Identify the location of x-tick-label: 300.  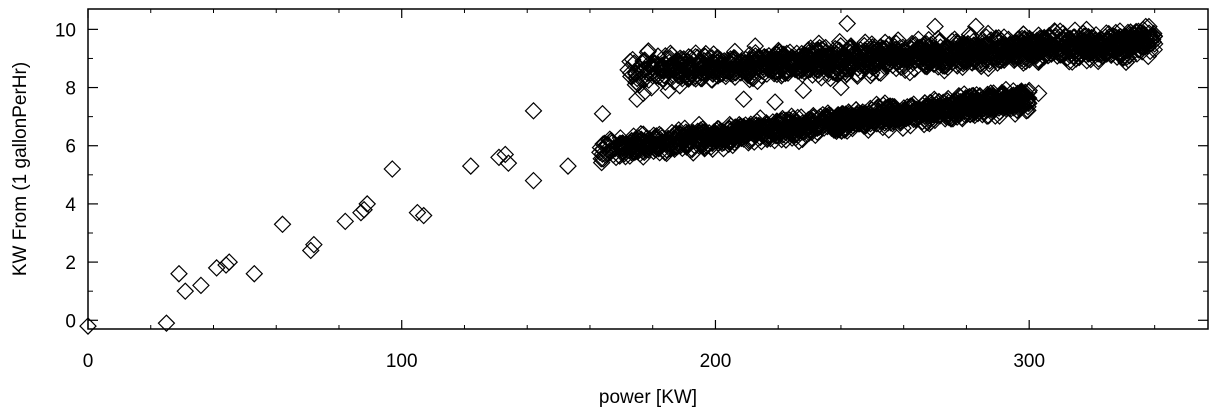
(1029, 361).